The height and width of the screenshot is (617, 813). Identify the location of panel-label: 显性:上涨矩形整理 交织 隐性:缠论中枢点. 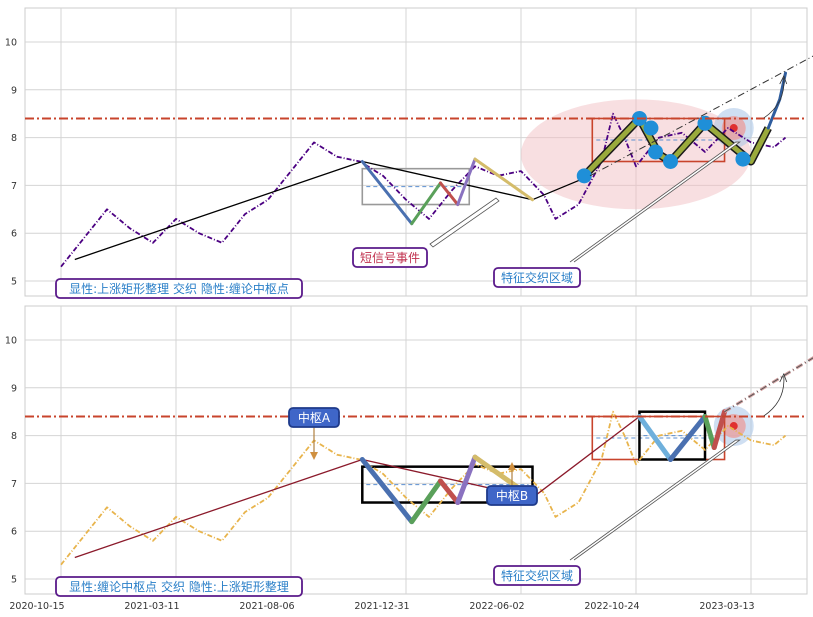
(179, 288).